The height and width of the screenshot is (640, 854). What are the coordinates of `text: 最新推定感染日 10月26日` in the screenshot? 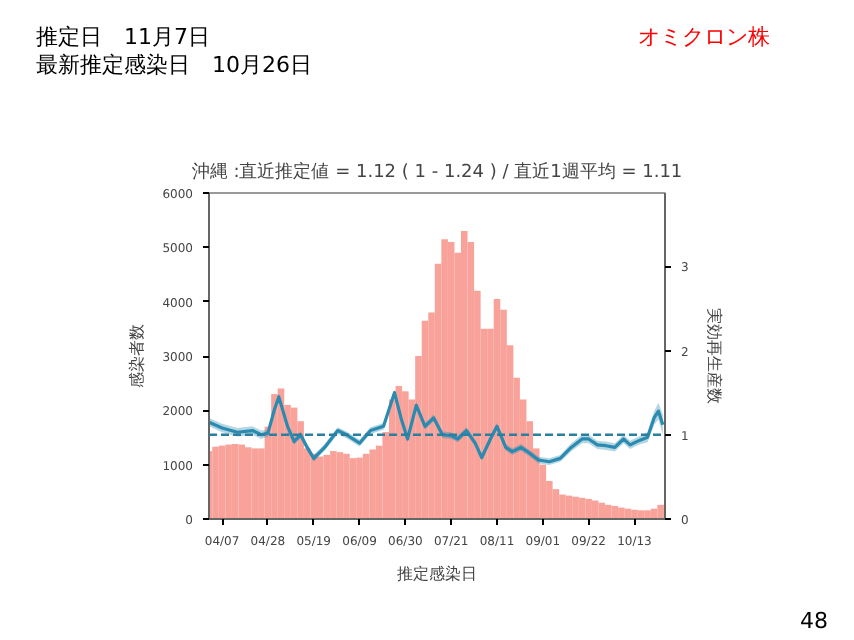 It's located at (174, 66).